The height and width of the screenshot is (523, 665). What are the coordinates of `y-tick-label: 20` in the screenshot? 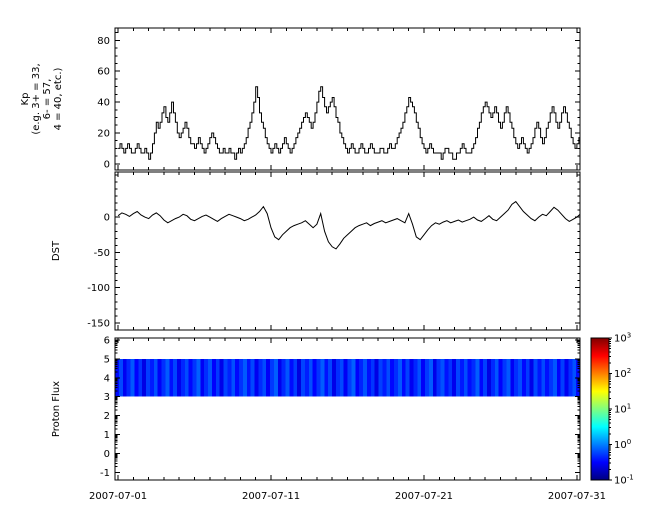 It's located at (103, 133).